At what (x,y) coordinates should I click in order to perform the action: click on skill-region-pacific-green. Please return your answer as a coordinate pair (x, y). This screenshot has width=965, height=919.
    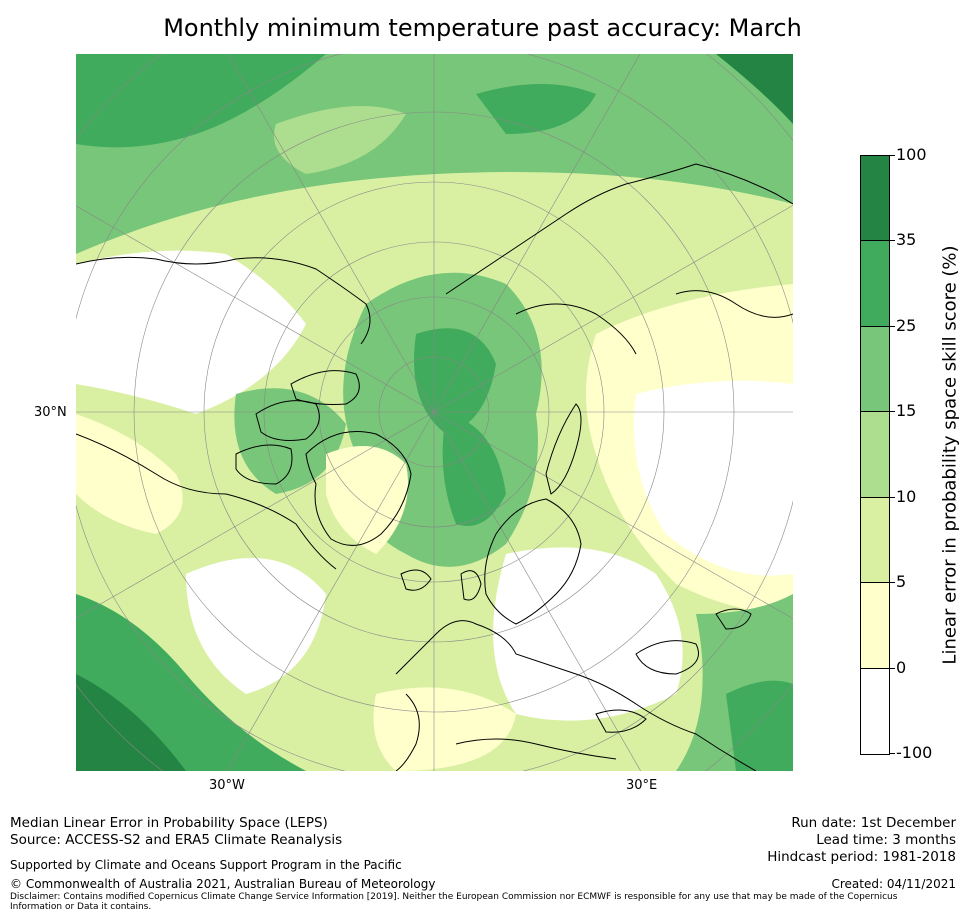
    Looking at the image, I should click on (536, 109).